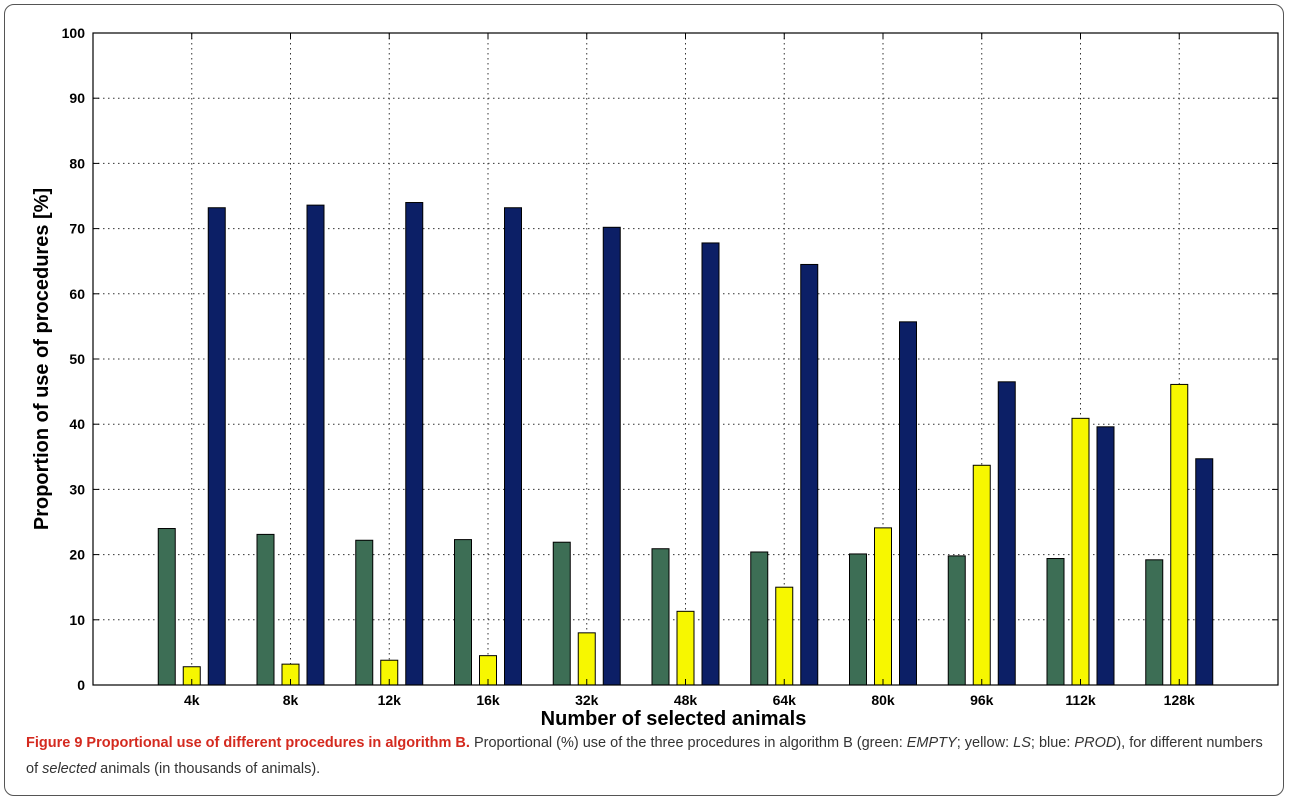 The height and width of the screenshot is (804, 1292). What do you see at coordinates (291, 700) in the screenshot?
I see `x-tick-label: 8k` at bounding box center [291, 700].